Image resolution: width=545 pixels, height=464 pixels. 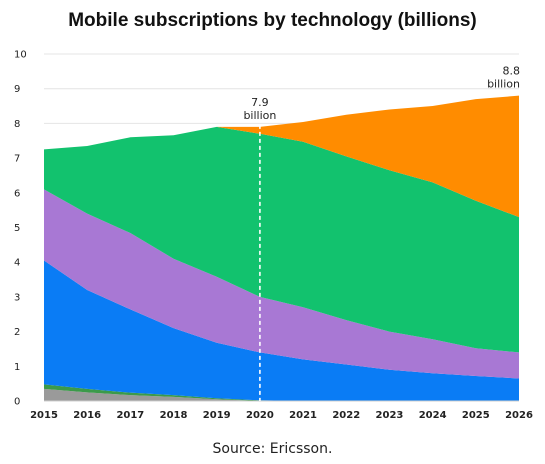 I want to click on y-tick-label: 7, so click(x=17, y=159).